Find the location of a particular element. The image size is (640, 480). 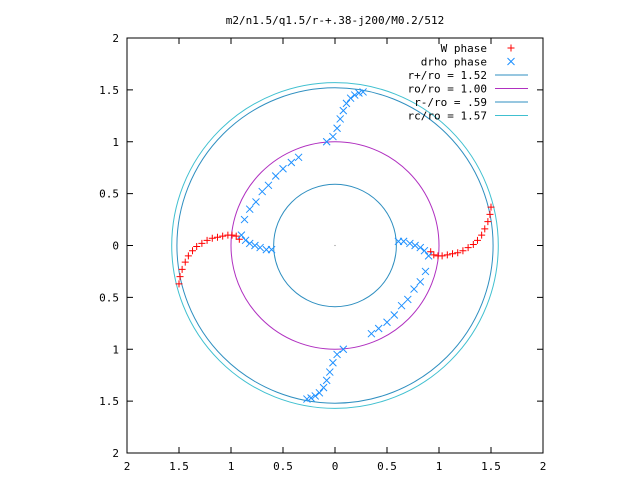

origin-dot is located at coordinates (335, 245).